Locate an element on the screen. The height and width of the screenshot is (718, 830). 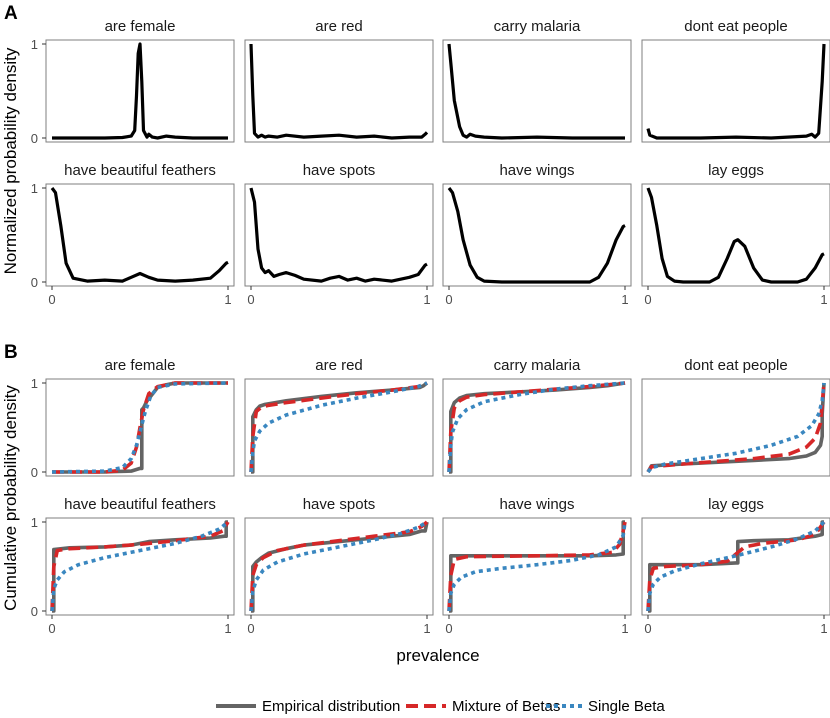
legend-label-mixture: Mixture of Betas is located at coordinates (506, 706).